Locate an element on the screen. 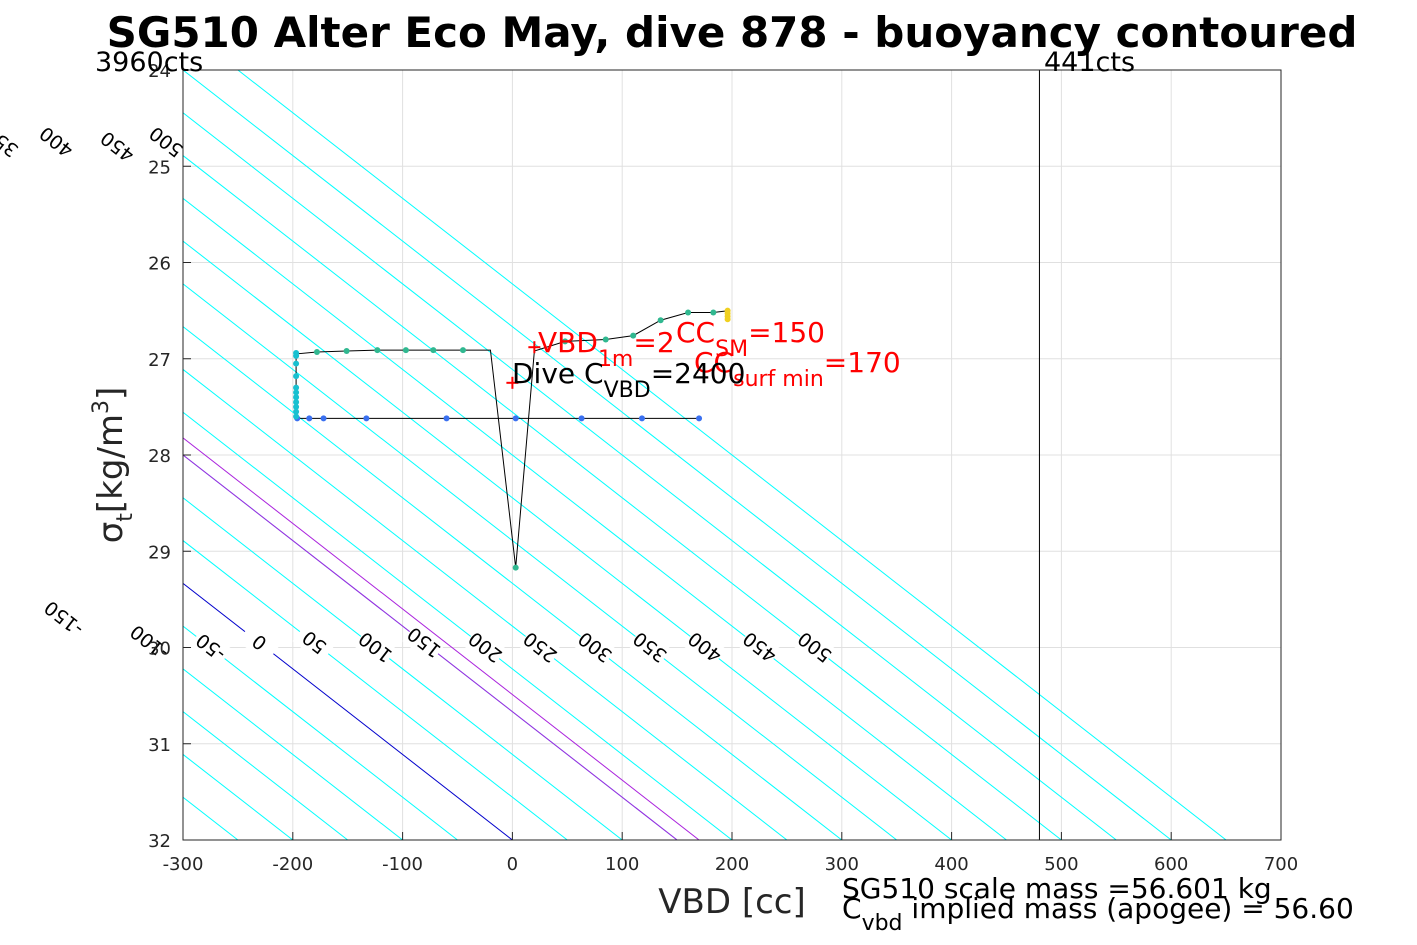  x-tick-label: 100 is located at coordinates (622, 864).